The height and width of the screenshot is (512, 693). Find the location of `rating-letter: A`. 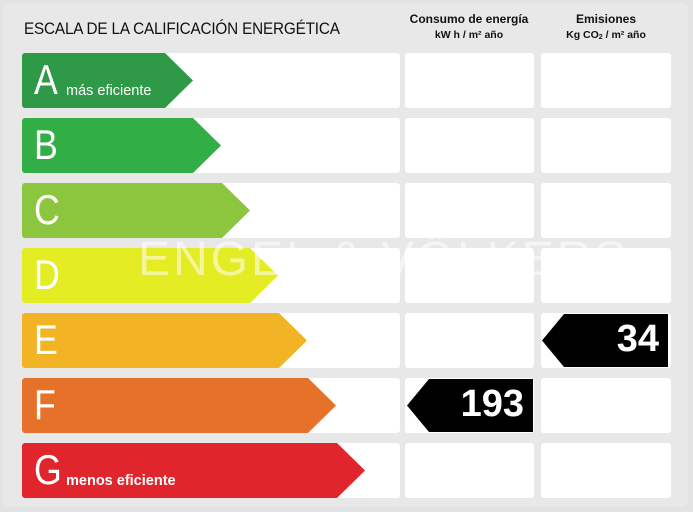

rating-letter: A is located at coordinates (46, 79).